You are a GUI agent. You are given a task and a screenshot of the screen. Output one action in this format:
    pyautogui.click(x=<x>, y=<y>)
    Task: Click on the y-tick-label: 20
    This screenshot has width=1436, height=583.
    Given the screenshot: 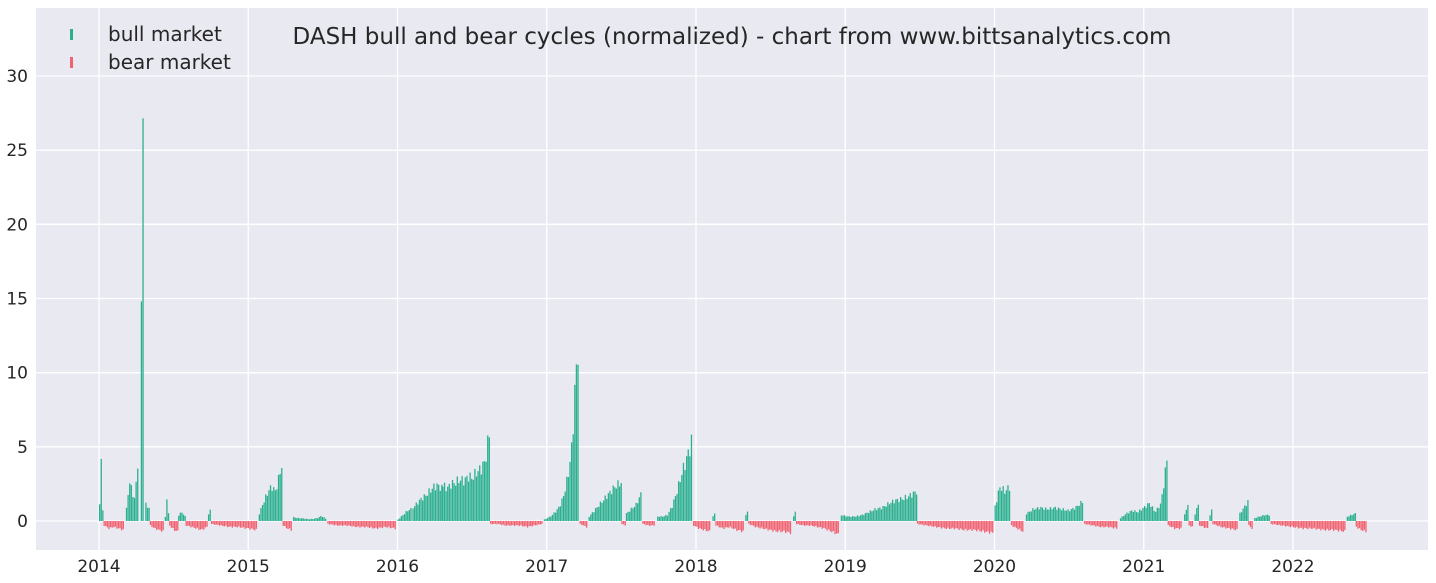 What is the action you would take?
    pyautogui.click(x=17, y=225)
    